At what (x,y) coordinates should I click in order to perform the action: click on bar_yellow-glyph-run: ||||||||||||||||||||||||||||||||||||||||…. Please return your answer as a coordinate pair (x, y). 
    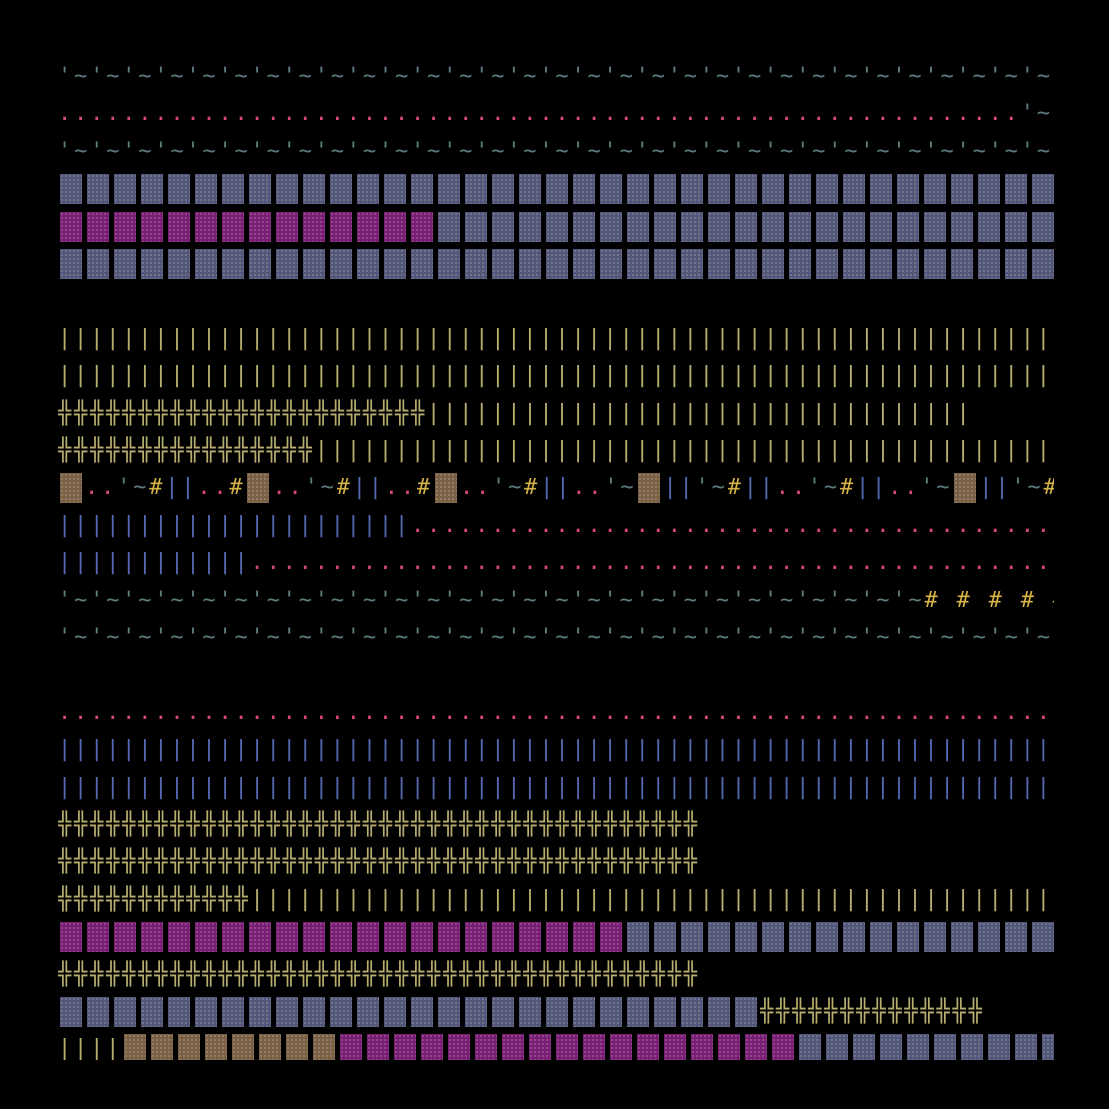
    Looking at the image, I should click on (556, 338).